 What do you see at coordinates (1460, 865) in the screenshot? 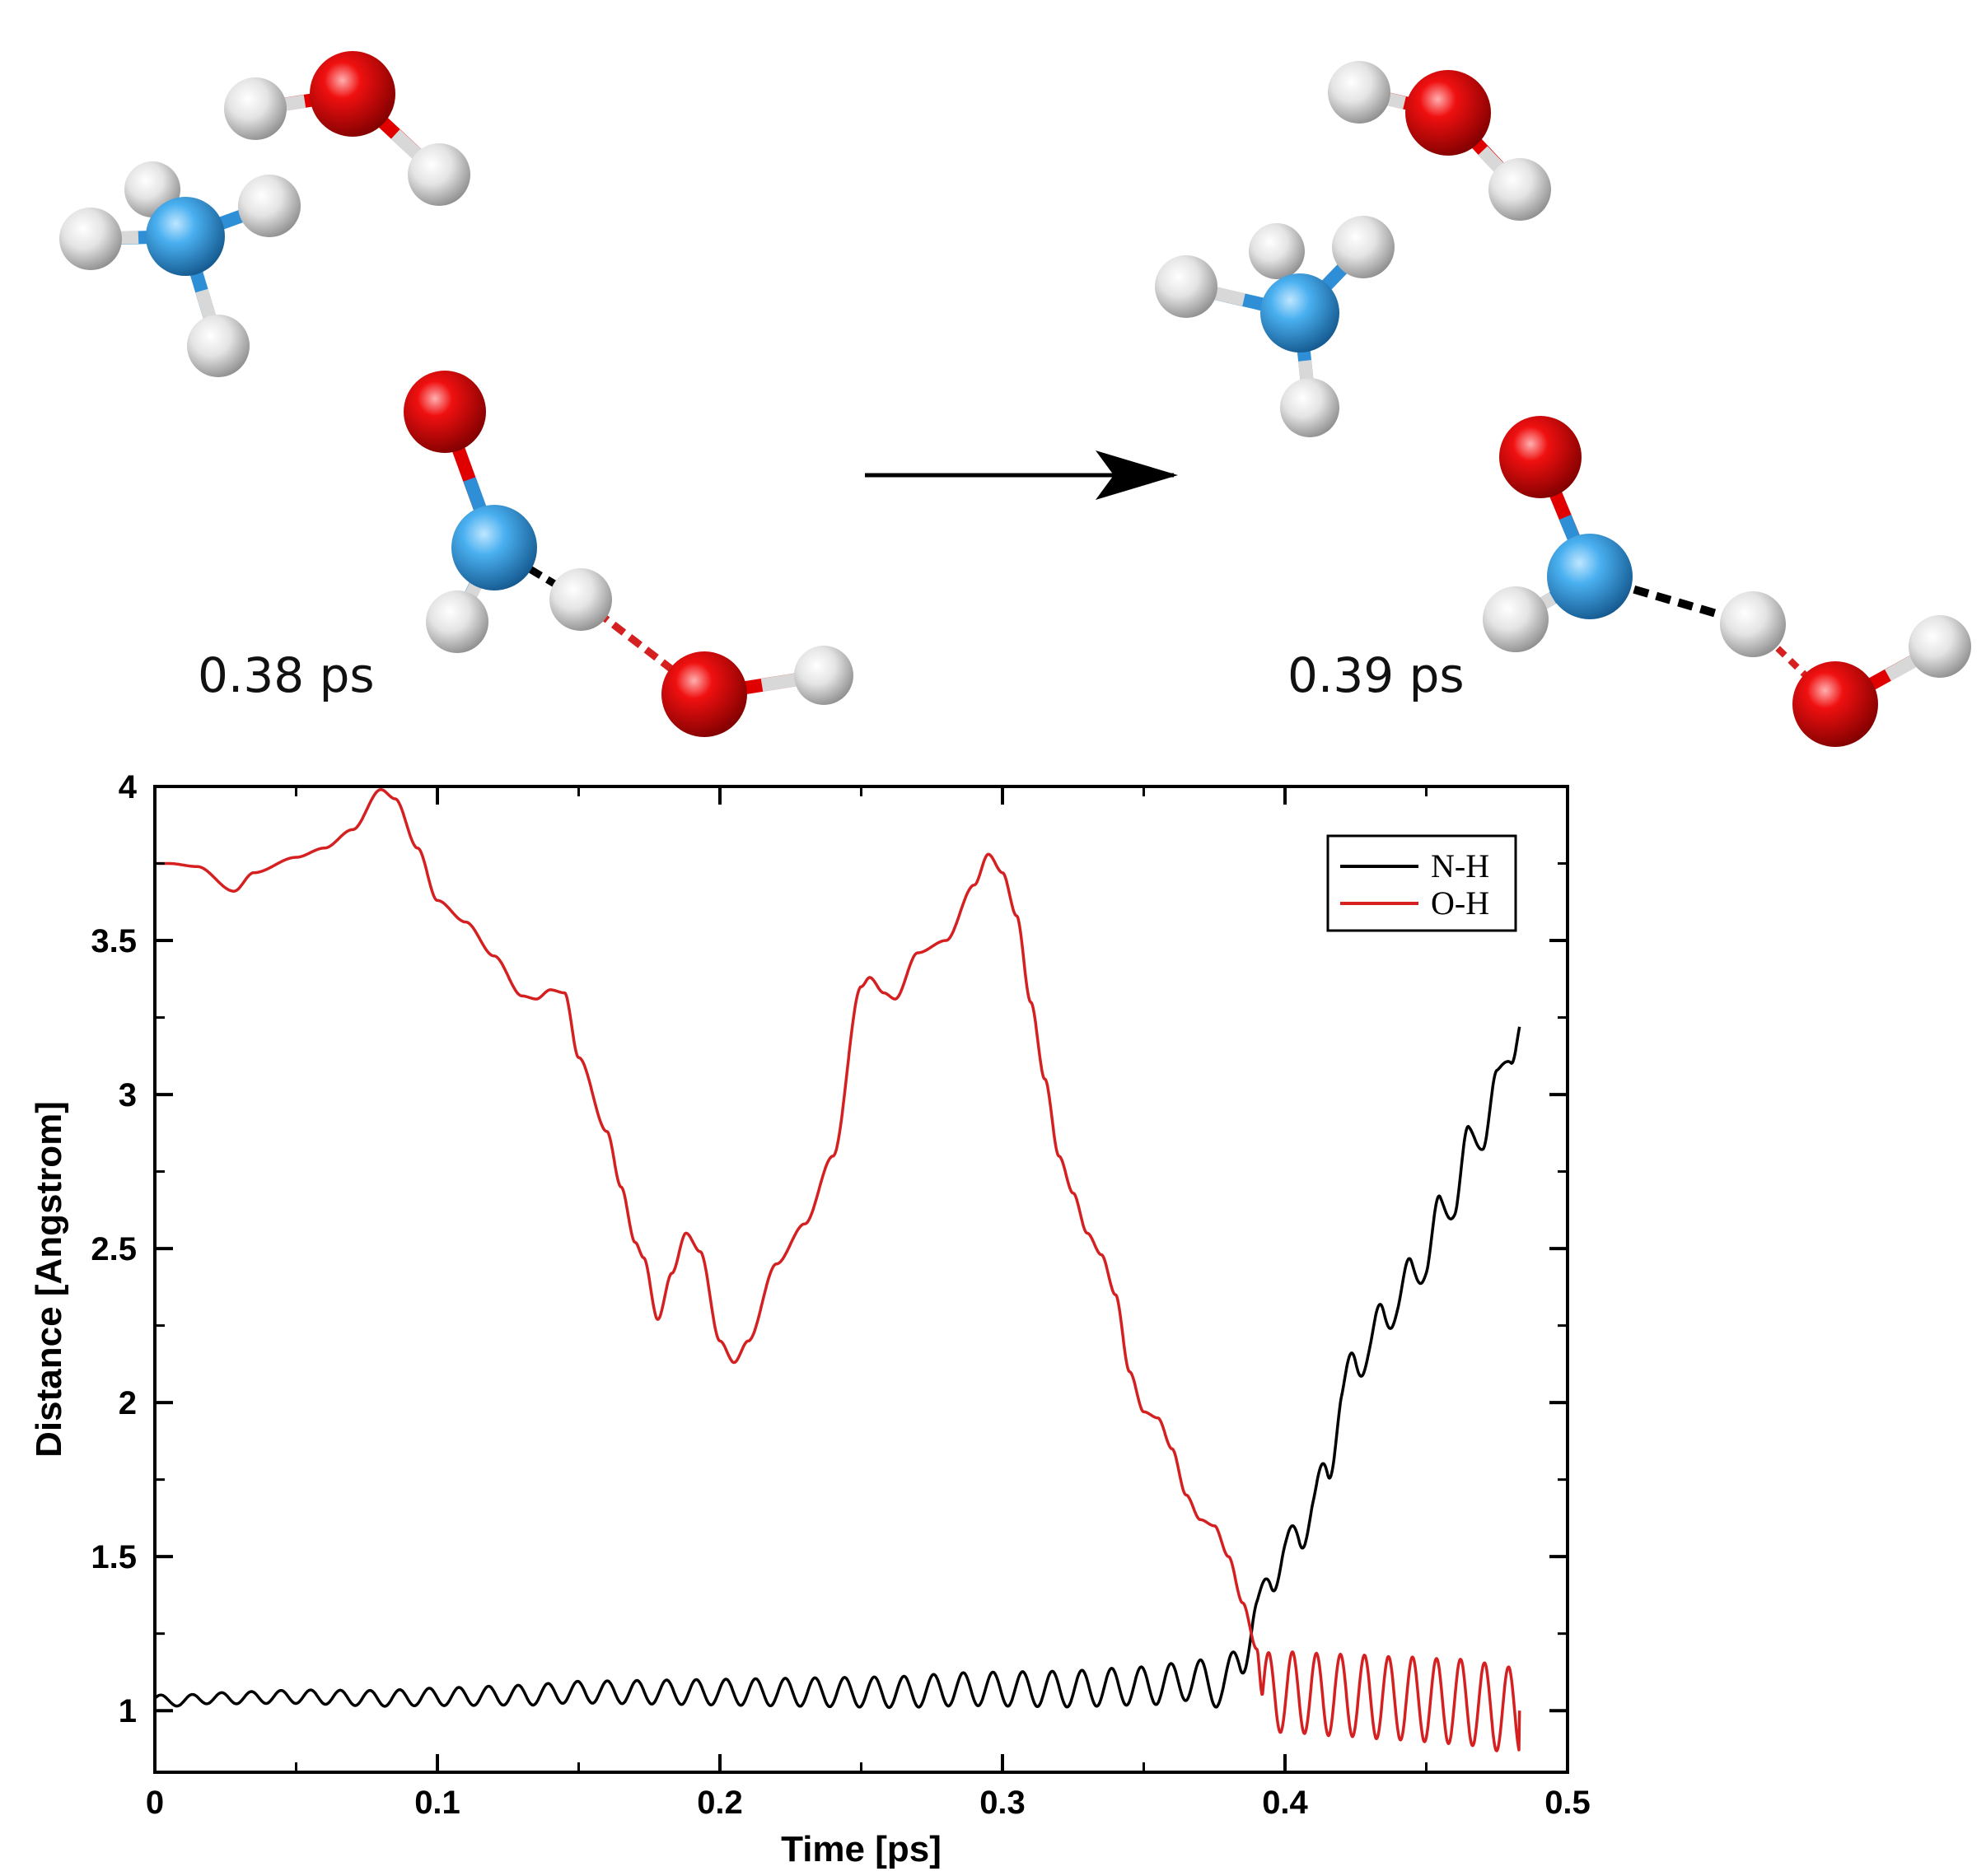
I see `legend-label-nh: N-H` at bounding box center [1460, 865].